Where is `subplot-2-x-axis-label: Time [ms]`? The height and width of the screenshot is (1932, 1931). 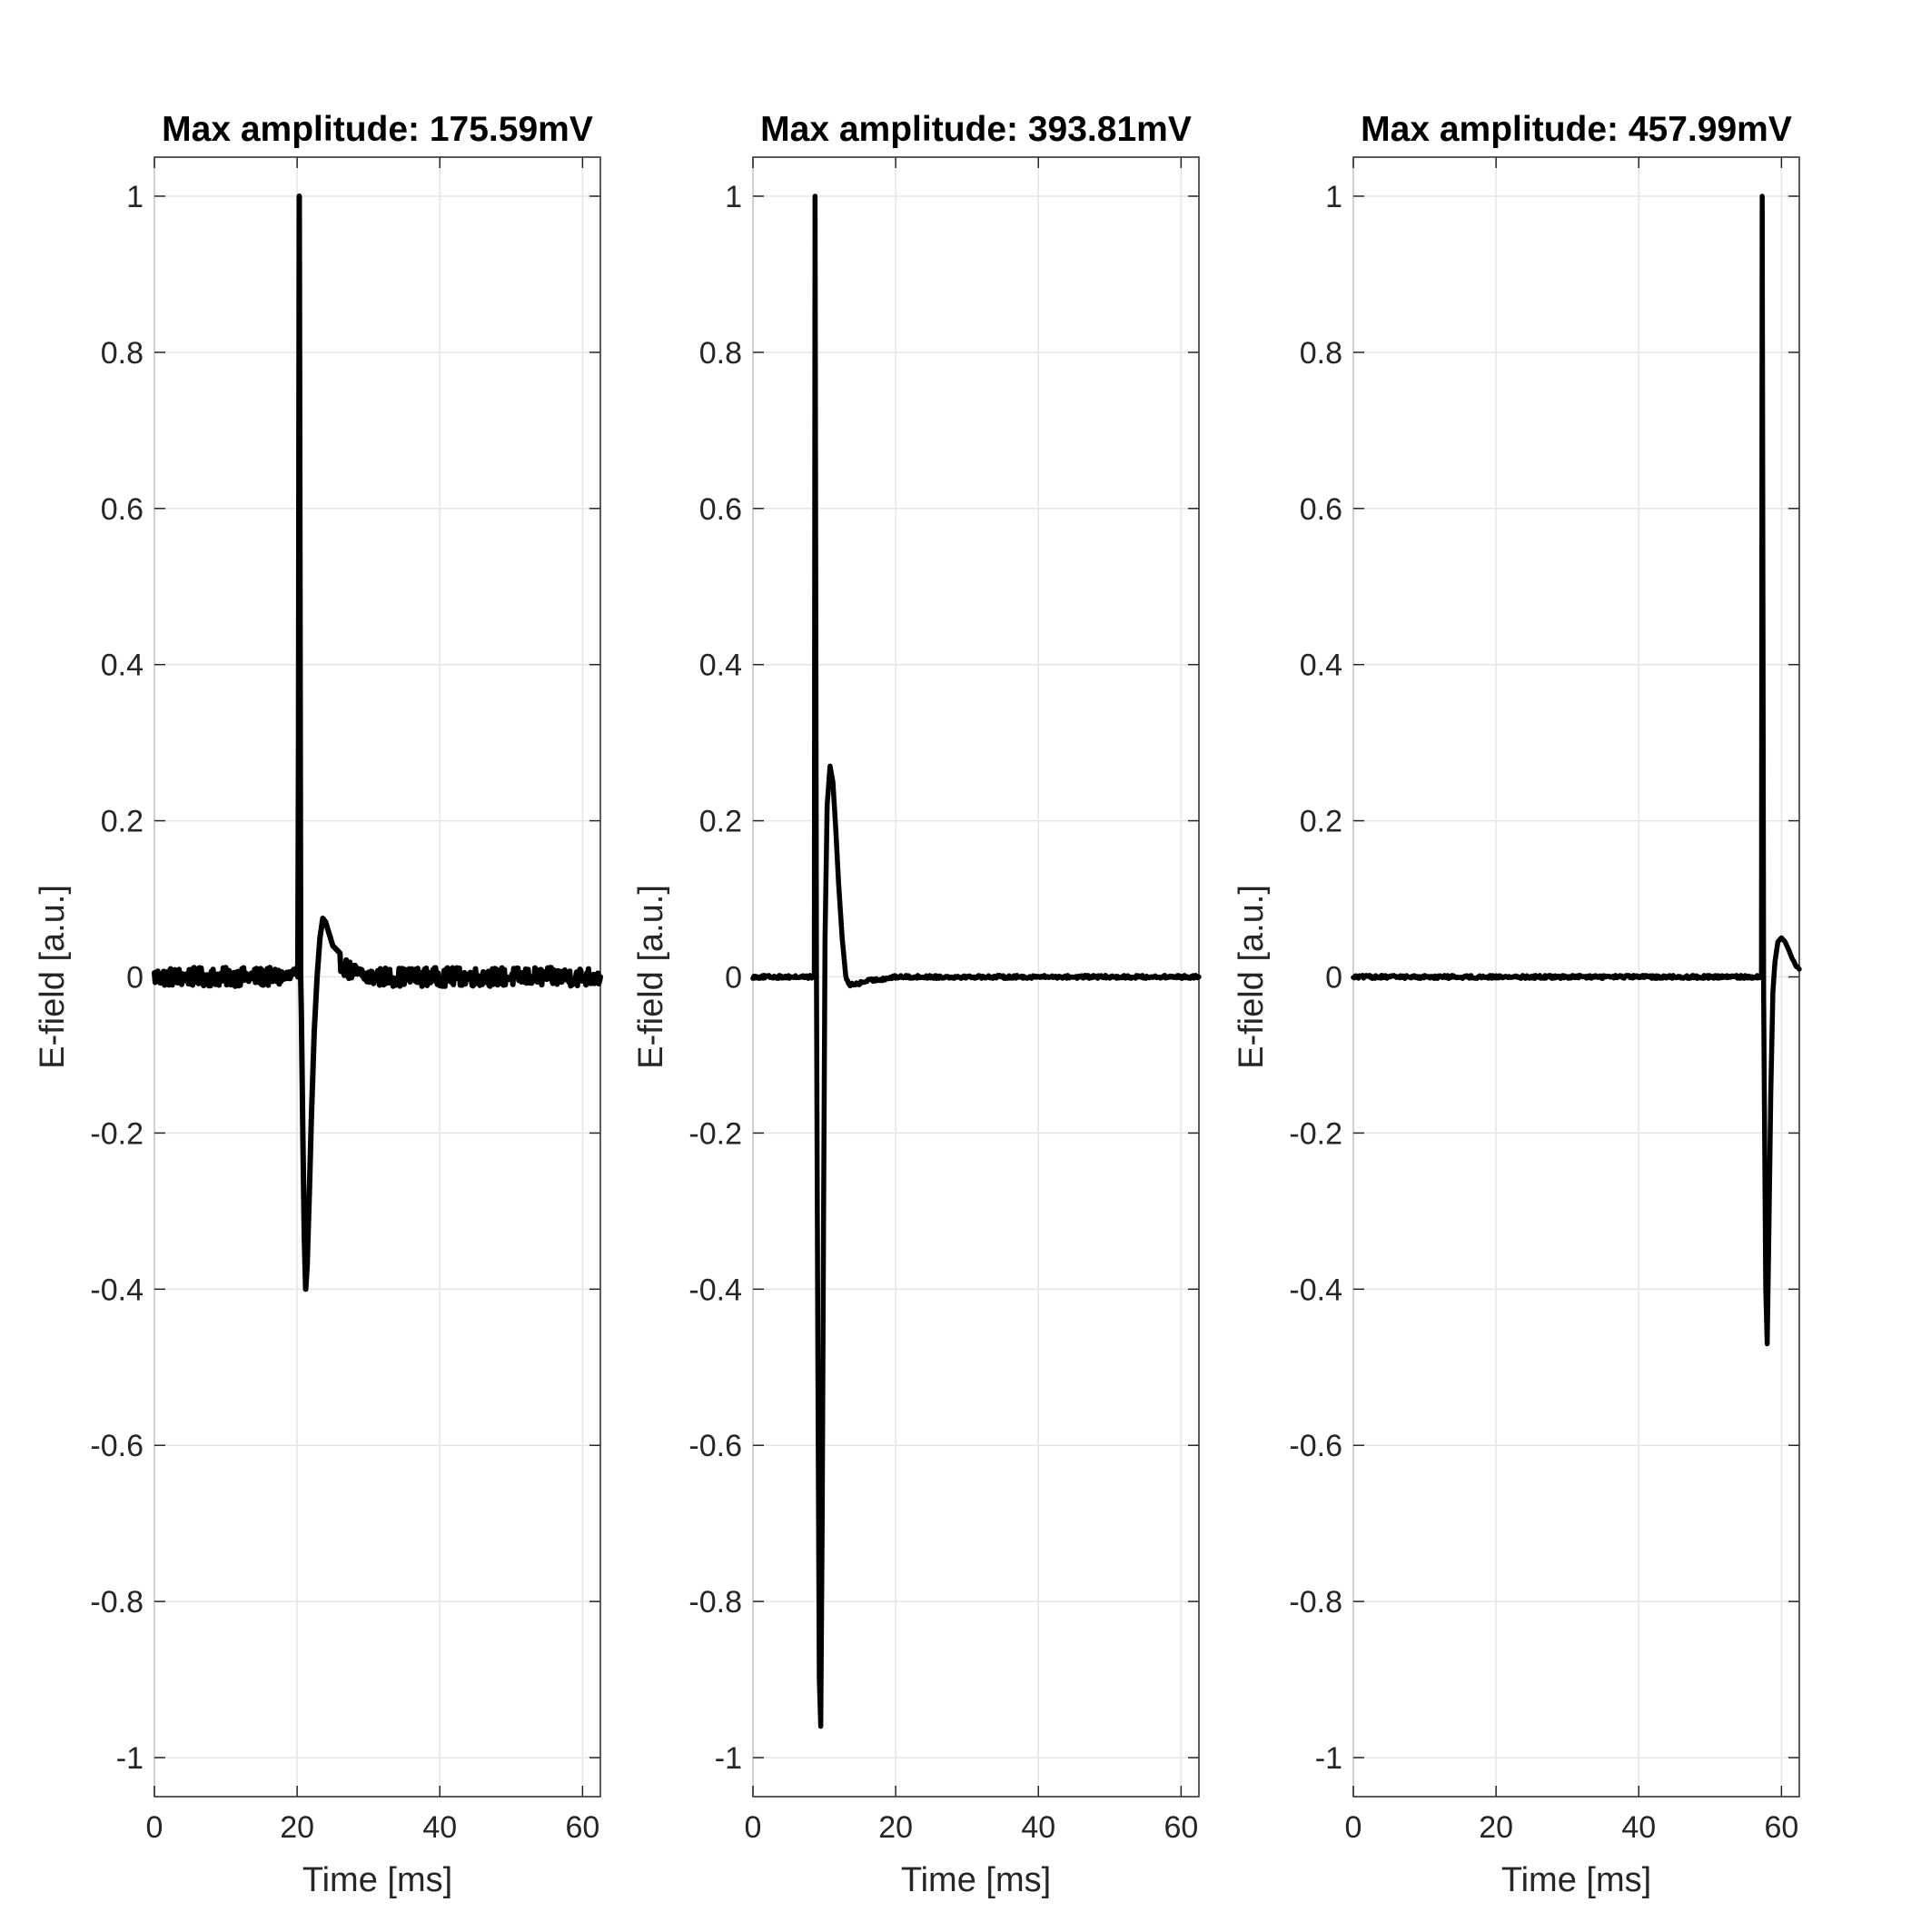
subplot-2-x-axis-label: Time [ms] is located at coordinates (976, 1880).